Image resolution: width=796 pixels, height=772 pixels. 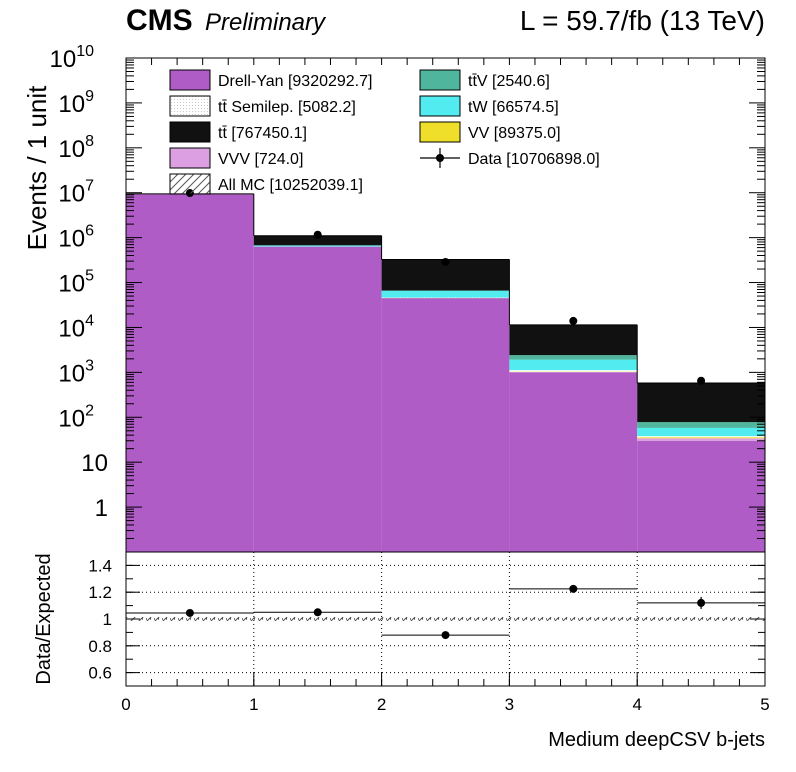 What do you see at coordinates (100, 592) in the screenshot?
I see `ratio-y-tick-label: 1.2` at bounding box center [100, 592].